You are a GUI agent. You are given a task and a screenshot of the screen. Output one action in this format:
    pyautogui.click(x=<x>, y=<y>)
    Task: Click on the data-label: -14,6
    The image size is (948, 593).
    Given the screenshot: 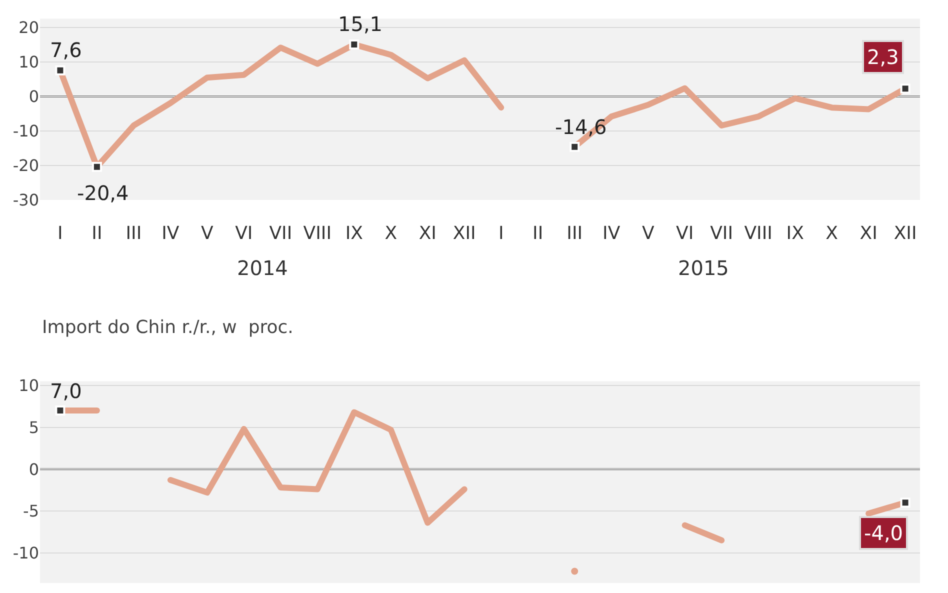 What is the action you would take?
    pyautogui.click(x=581, y=127)
    